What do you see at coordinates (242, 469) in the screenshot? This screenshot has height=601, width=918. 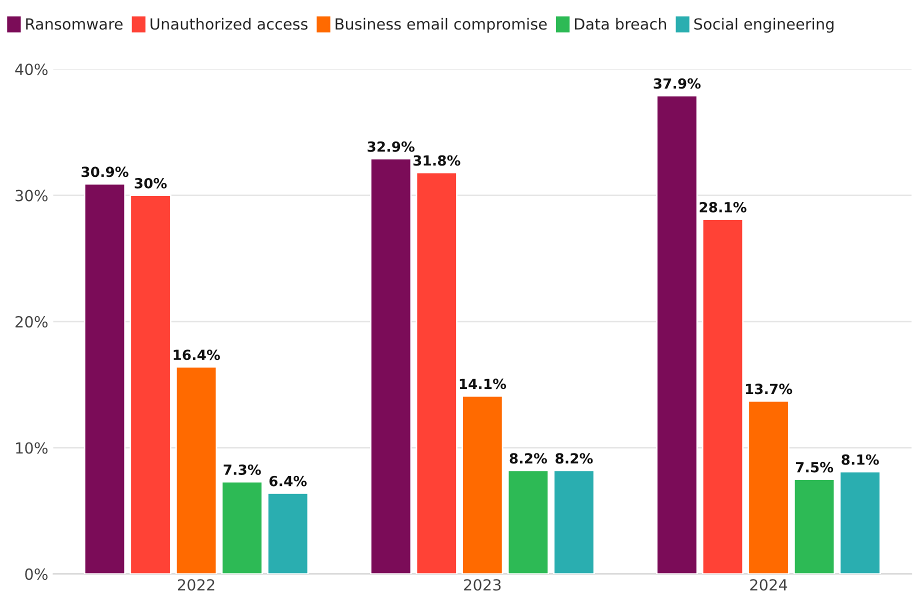 I see `data-label: 7.3%` at bounding box center [242, 469].